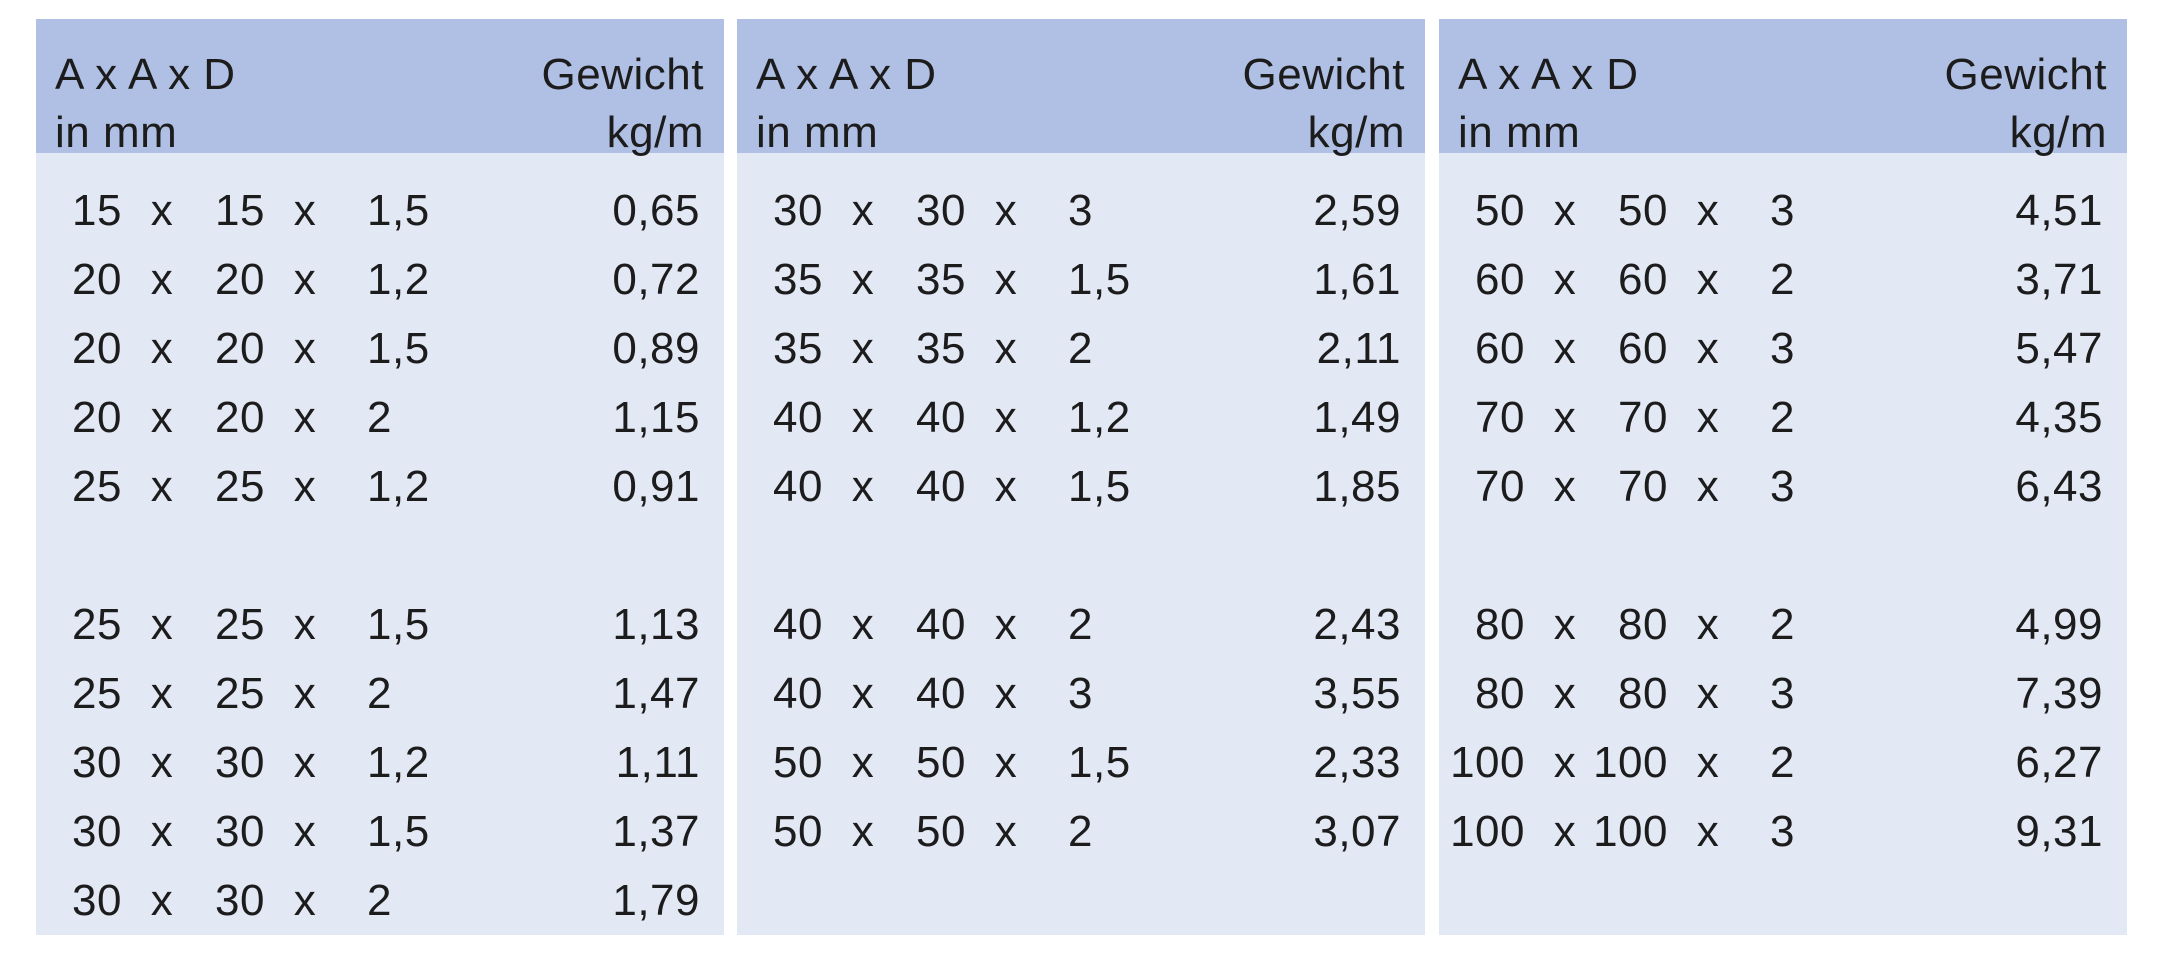  What do you see at coordinates (656, 624) in the screenshot?
I see `weight-cell: 1,13` at bounding box center [656, 624].